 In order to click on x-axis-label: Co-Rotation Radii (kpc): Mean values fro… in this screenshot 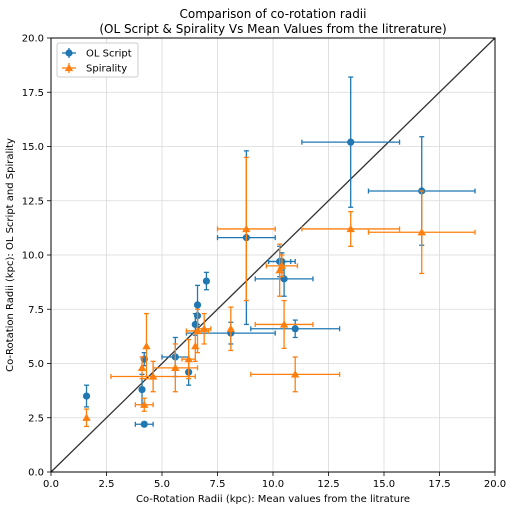, I will do `click(273, 499)`.